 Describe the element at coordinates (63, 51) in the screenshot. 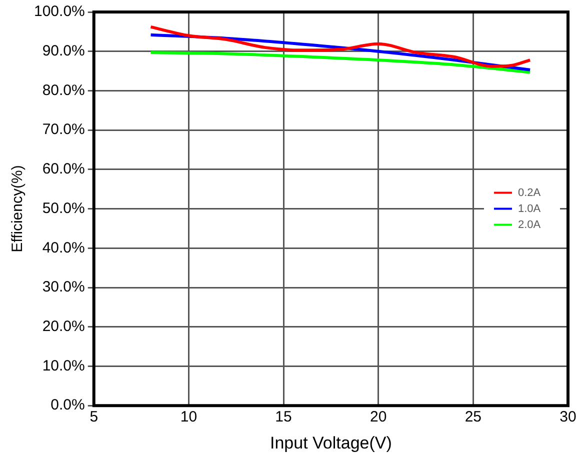

I see `y-tick-label: 90.0%` at that location.